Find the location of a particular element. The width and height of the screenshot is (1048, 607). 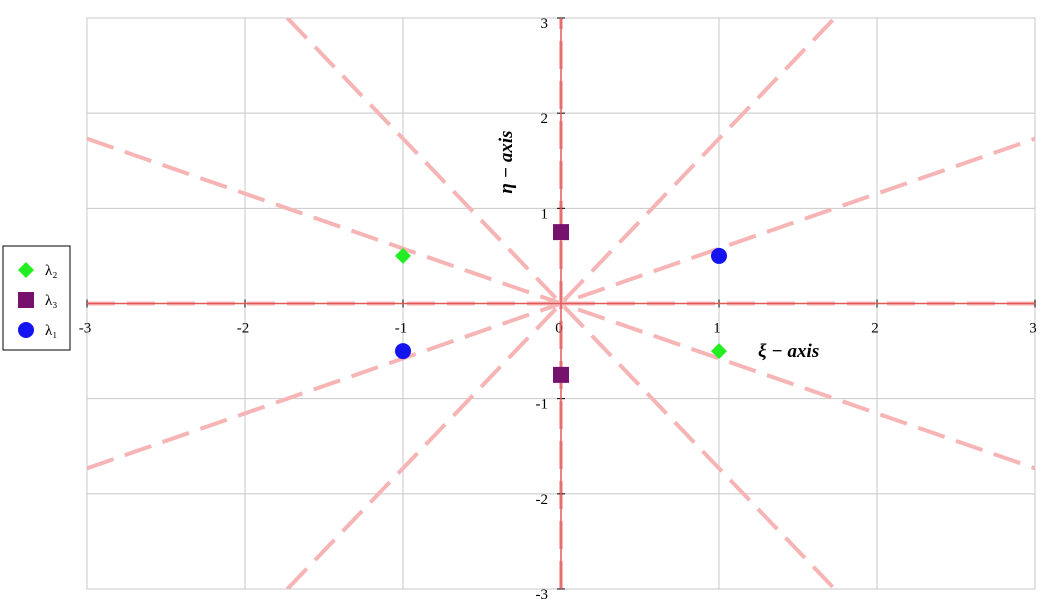

legend-label: λ₃ is located at coordinates (51, 301).